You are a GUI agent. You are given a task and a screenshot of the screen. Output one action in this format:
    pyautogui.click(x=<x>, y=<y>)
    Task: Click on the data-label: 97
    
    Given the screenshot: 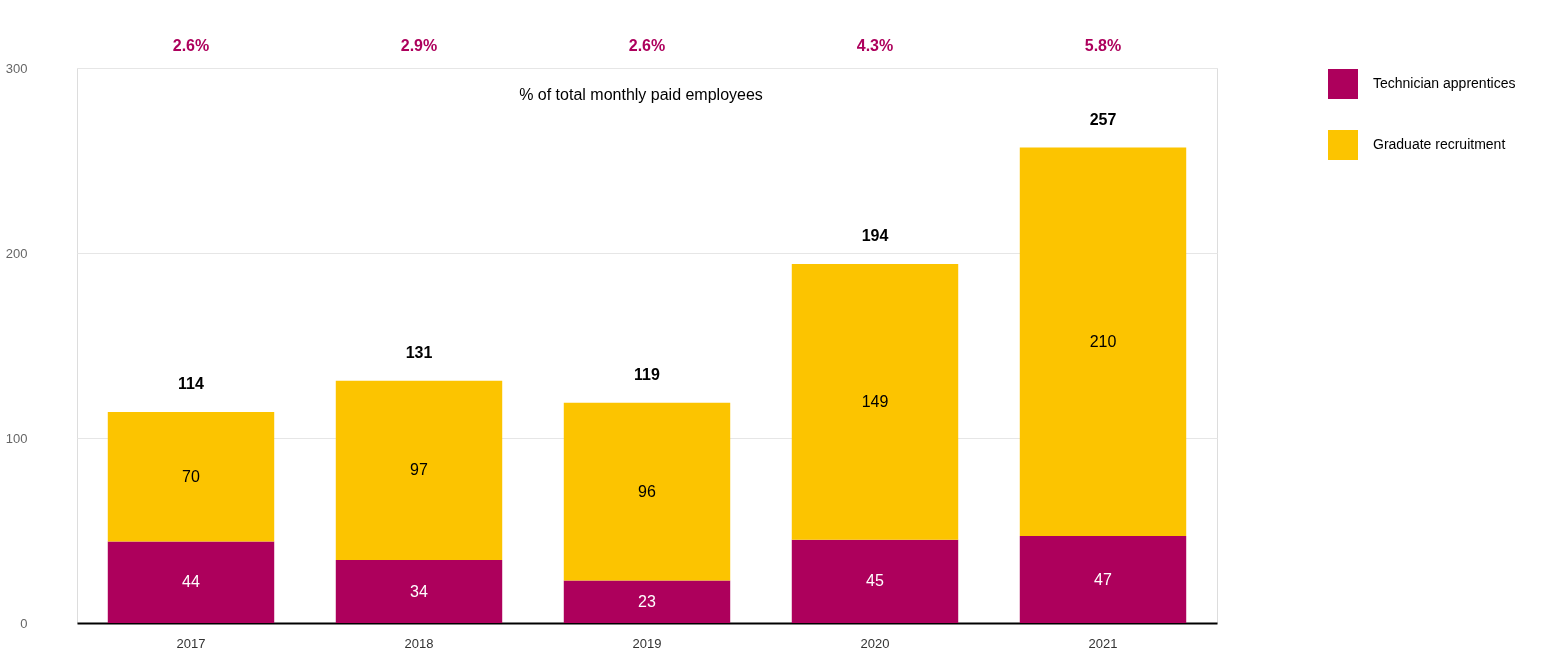 What is the action you would take?
    pyautogui.click(x=419, y=470)
    